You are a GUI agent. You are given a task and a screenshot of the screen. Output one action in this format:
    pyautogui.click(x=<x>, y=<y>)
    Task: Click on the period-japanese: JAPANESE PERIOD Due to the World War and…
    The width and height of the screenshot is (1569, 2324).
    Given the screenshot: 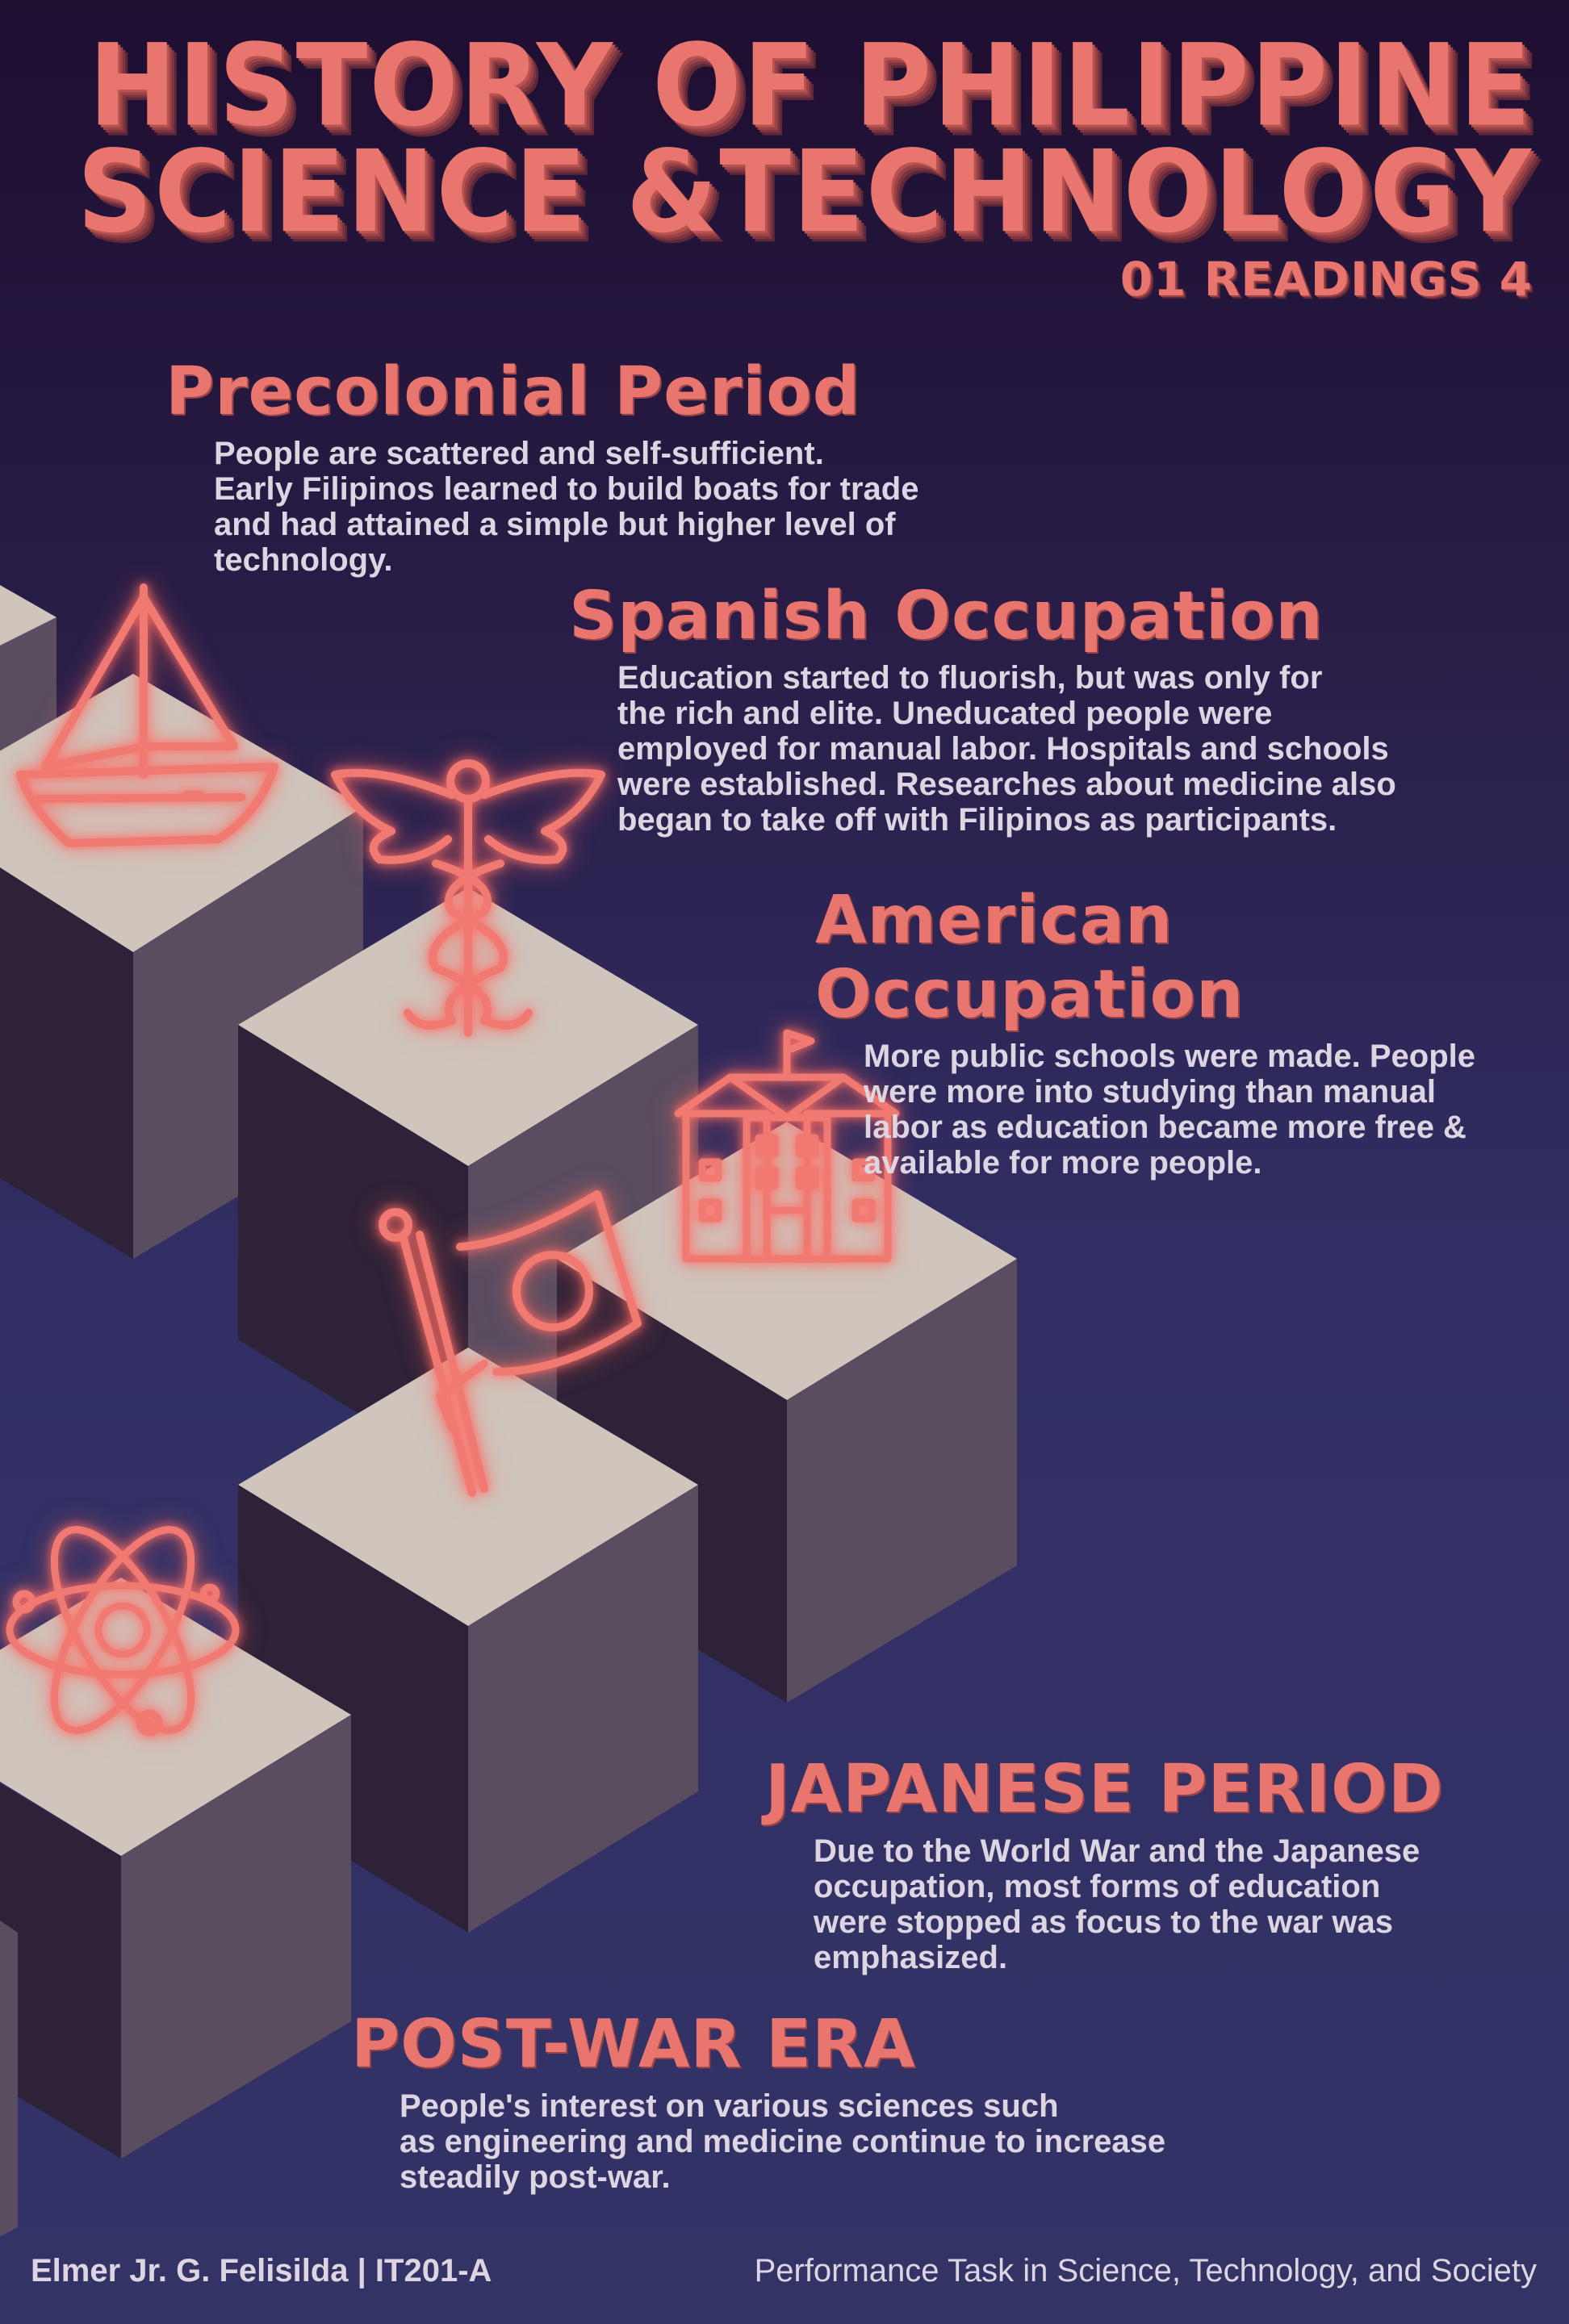 What is the action you would take?
    pyautogui.click(x=1105, y=1863)
    